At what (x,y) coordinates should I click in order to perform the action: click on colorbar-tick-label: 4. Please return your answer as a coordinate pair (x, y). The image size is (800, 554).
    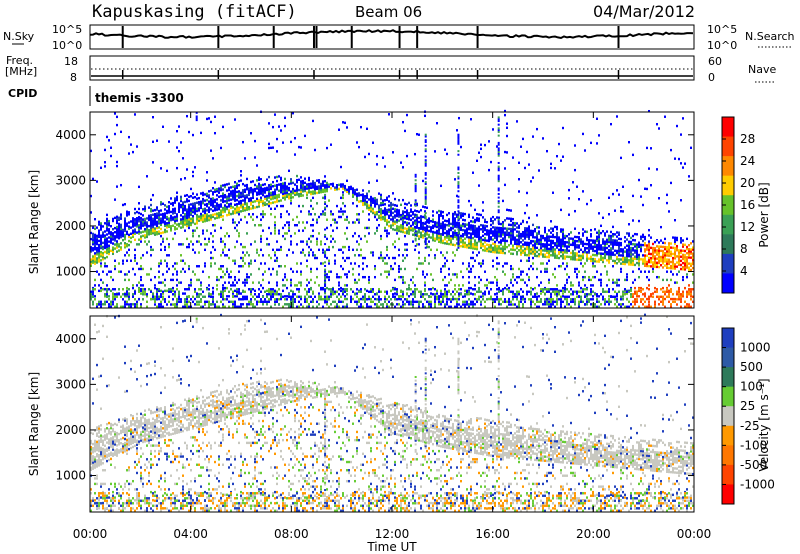
    Looking at the image, I should click on (744, 271).